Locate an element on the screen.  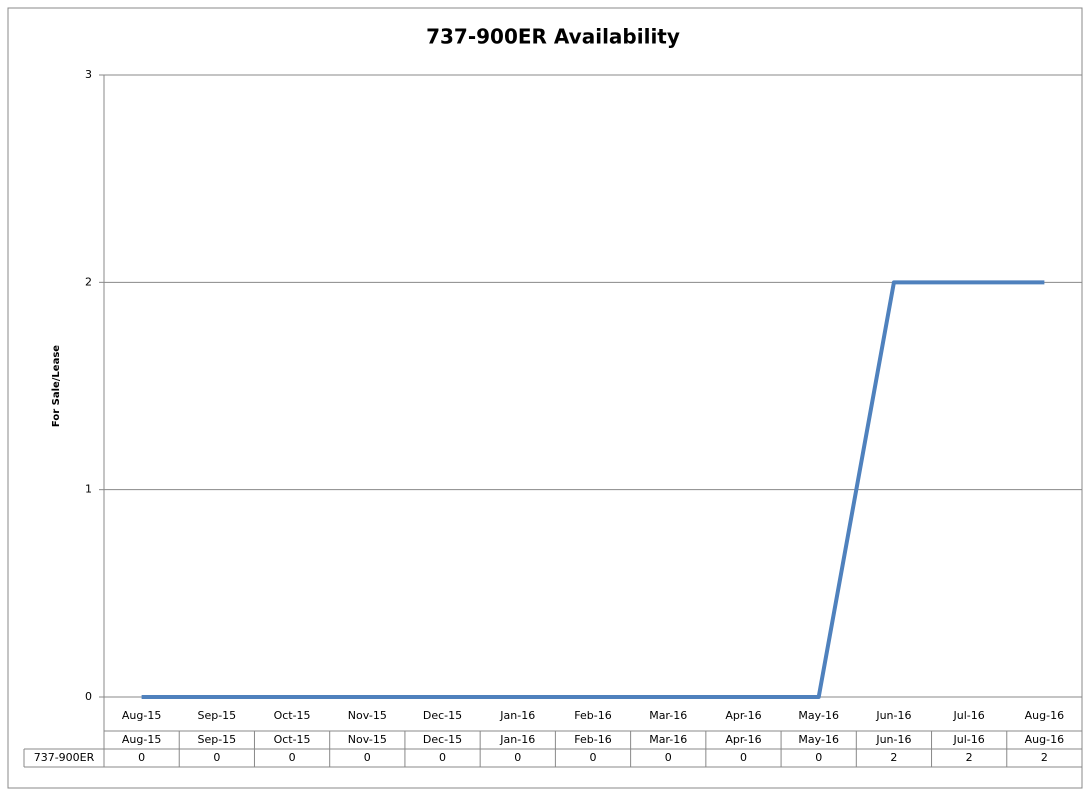
table-header: Aug-16 is located at coordinates (1044, 739).